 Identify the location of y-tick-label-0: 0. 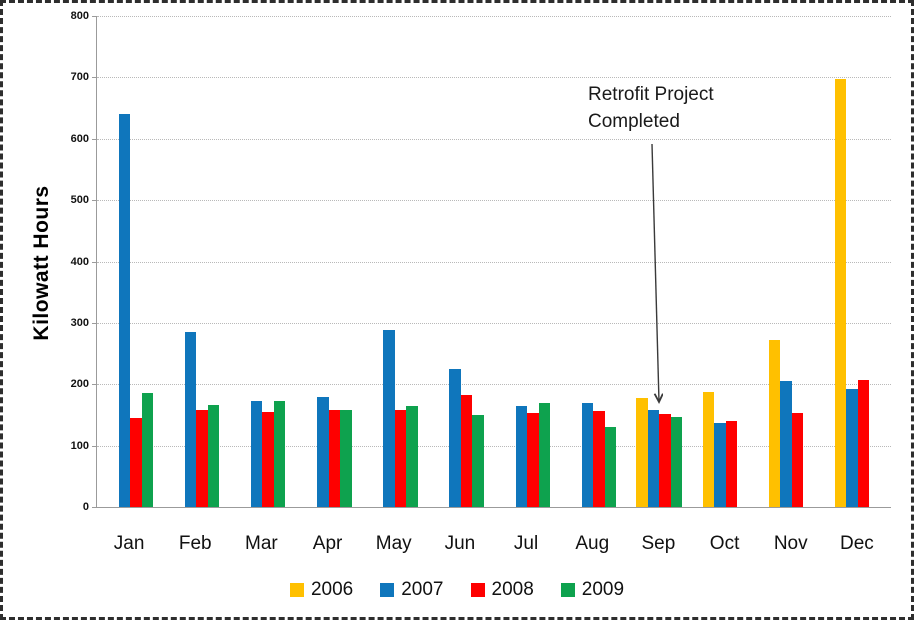
(85, 507).